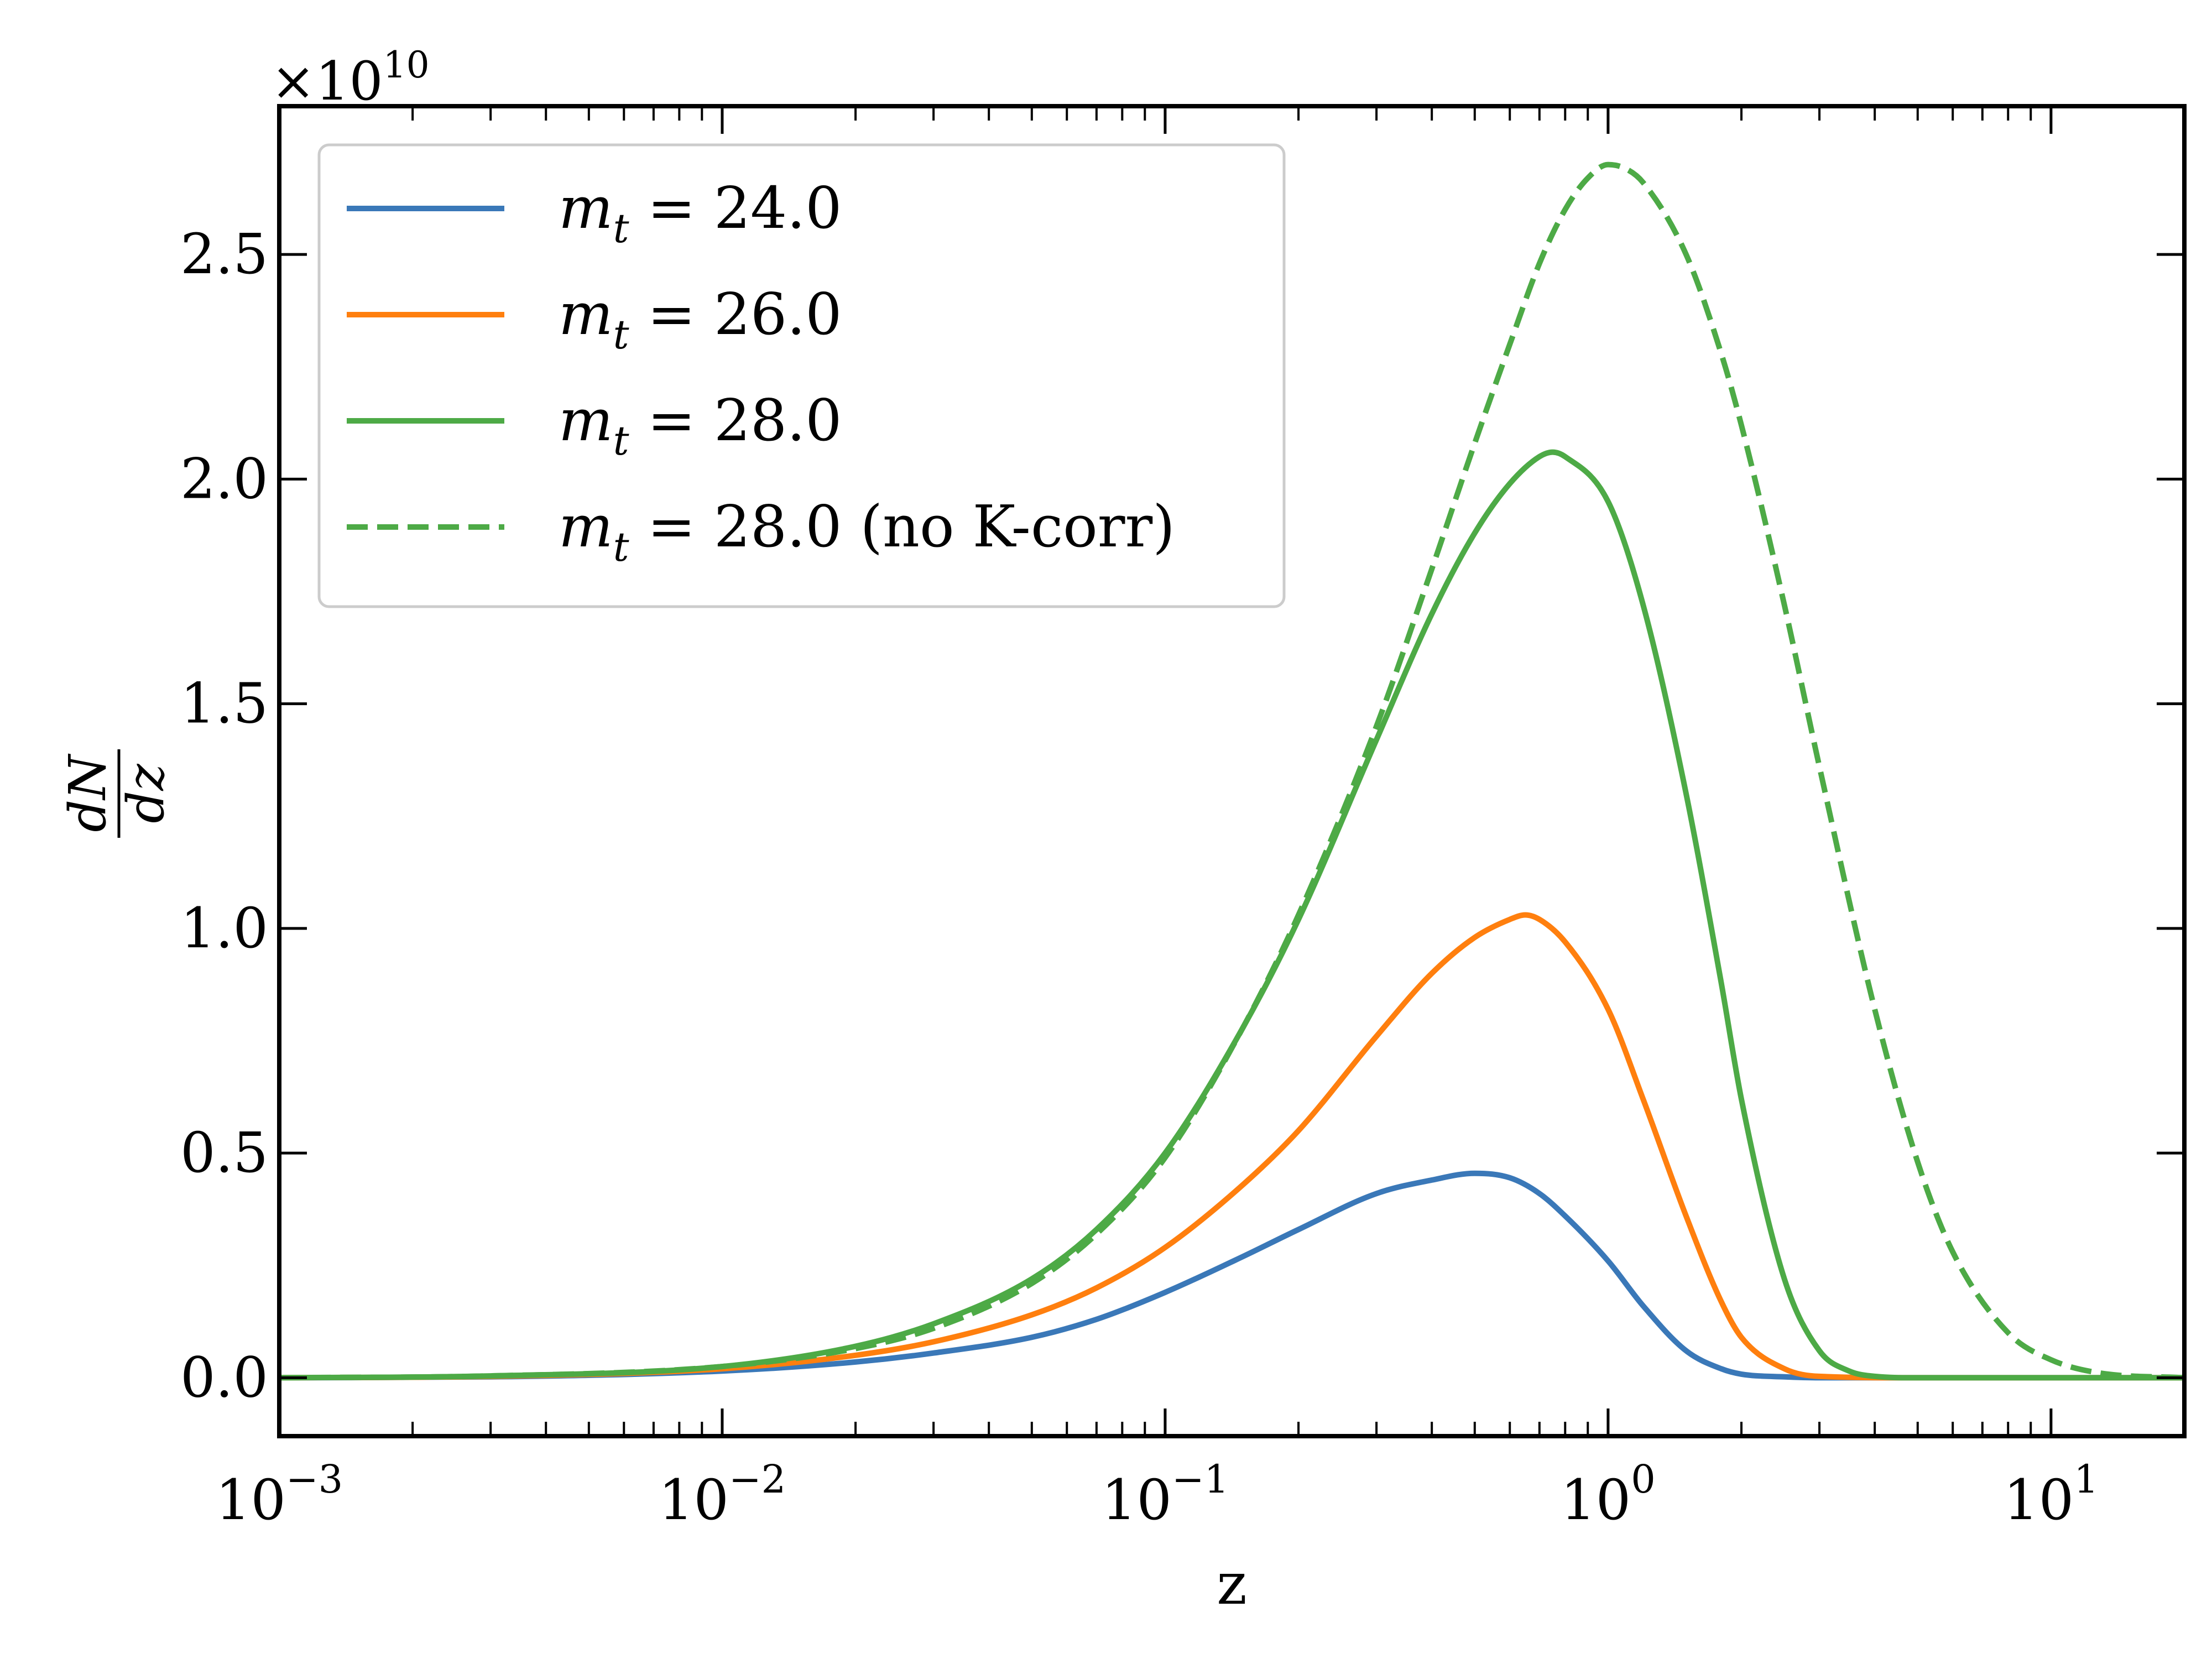  What do you see at coordinates (701, 319) in the screenshot?
I see `legend-label-2: mt = 26.0` at bounding box center [701, 319].